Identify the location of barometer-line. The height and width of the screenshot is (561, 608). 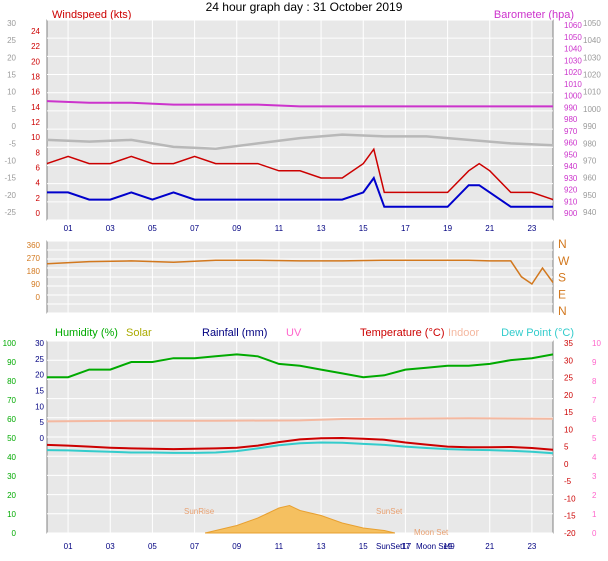
(299, 104).